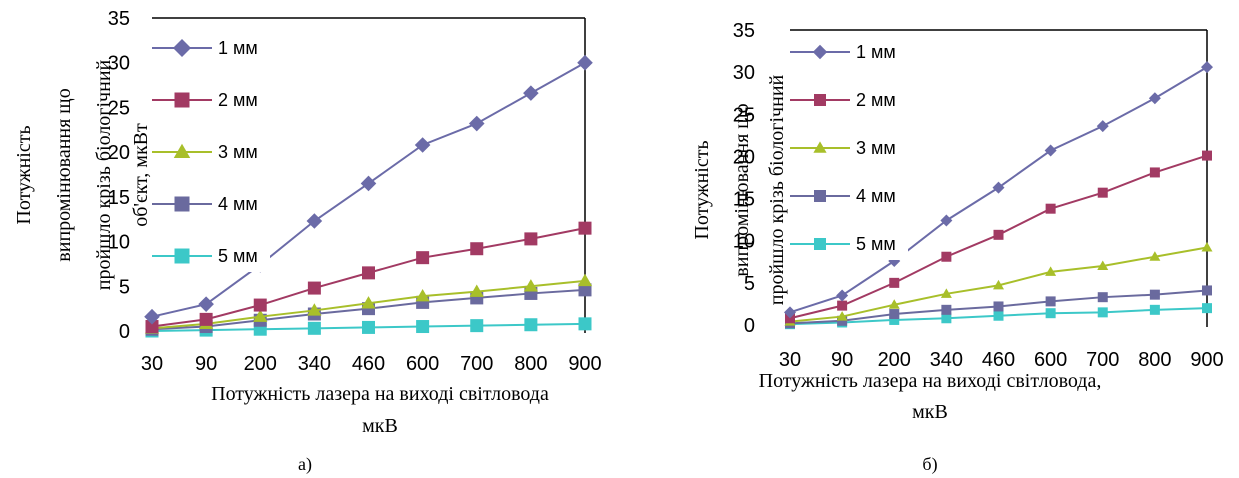  What do you see at coordinates (929, 464) in the screenshot?
I see `figure-caption: б)` at bounding box center [929, 464].